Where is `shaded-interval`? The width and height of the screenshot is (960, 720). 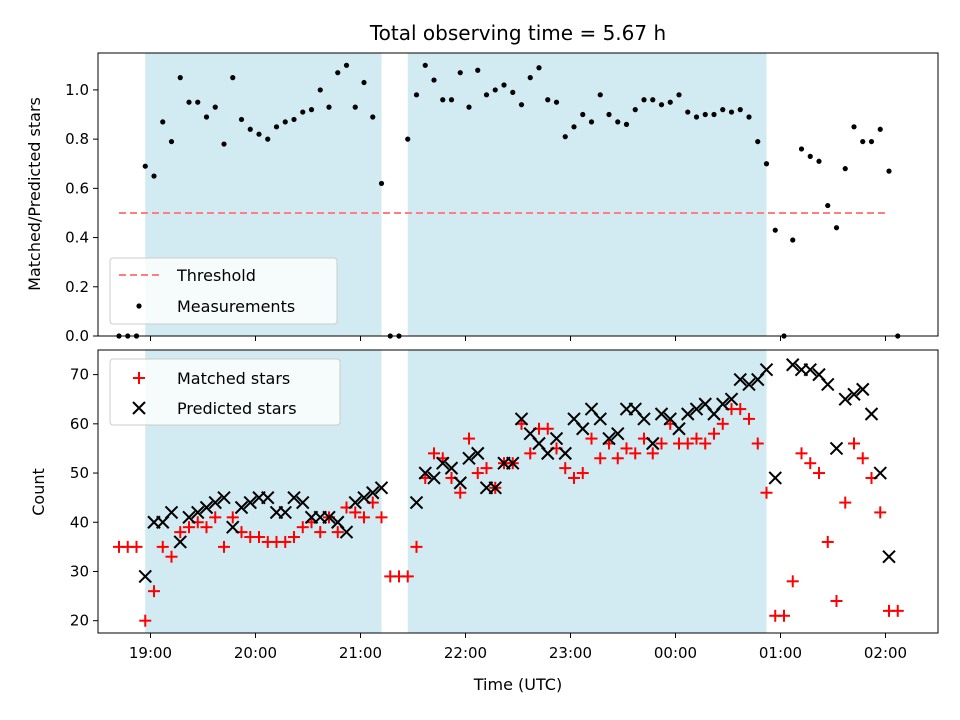
shaded-interval is located at coordinates (587, 194).